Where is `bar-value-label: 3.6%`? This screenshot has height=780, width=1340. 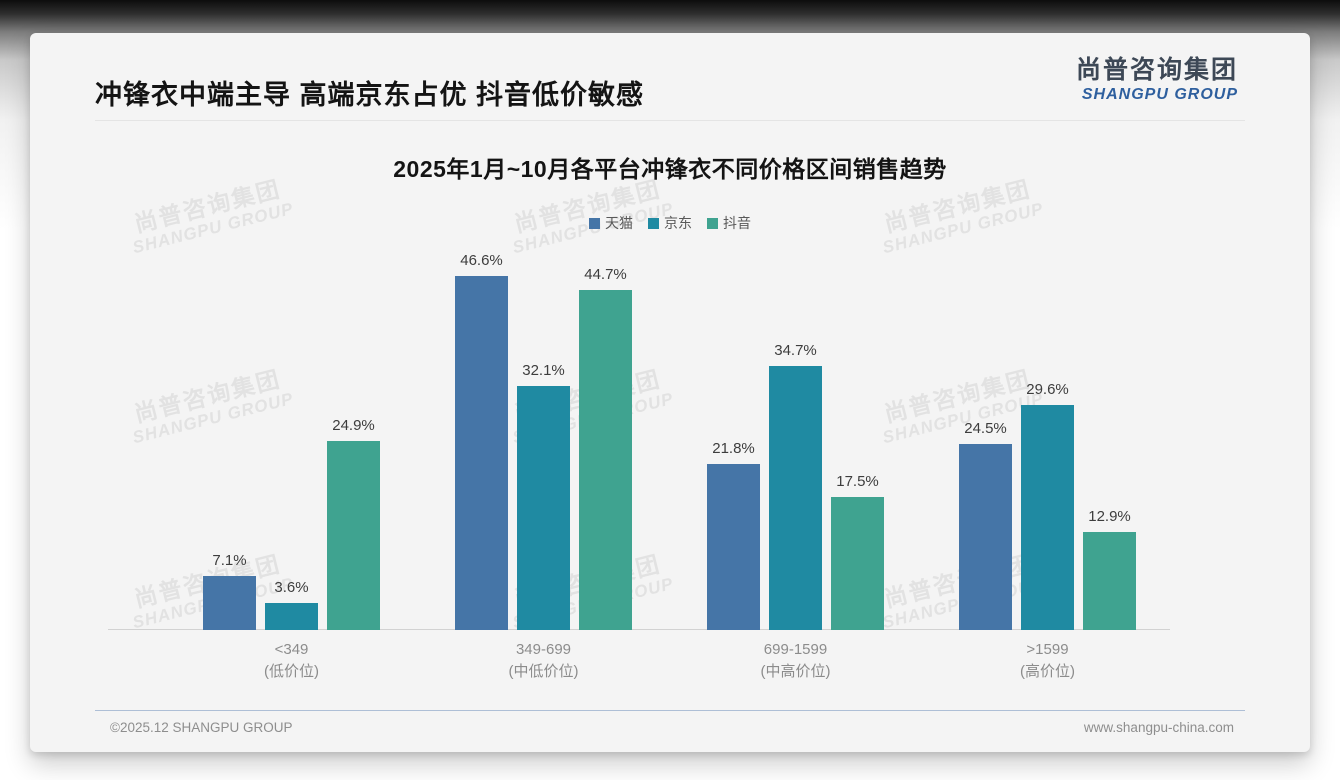 bar-value-label: 3.6% is located at coordinates (291, 587).